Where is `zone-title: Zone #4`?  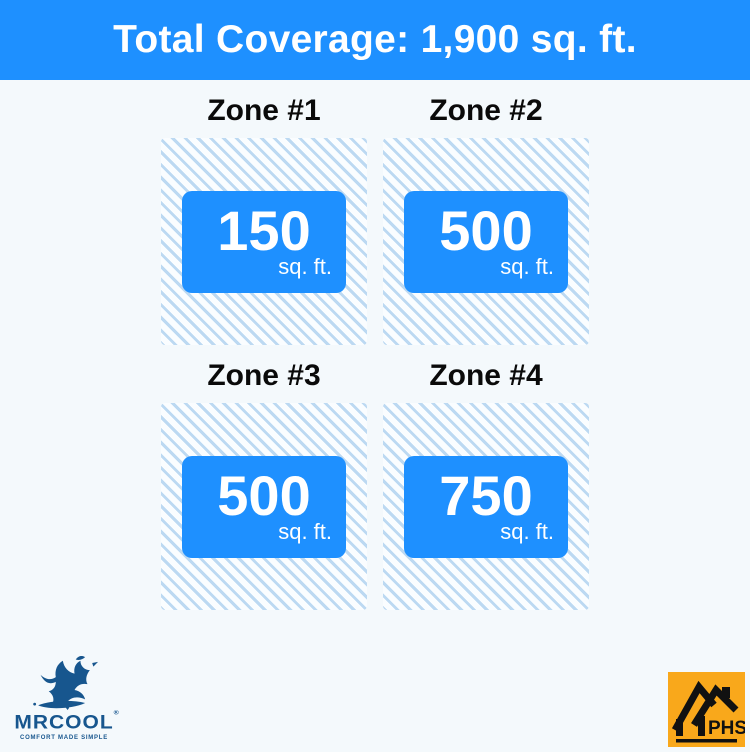 zone-title: Zone #4 is located at coordinates (486, 375).